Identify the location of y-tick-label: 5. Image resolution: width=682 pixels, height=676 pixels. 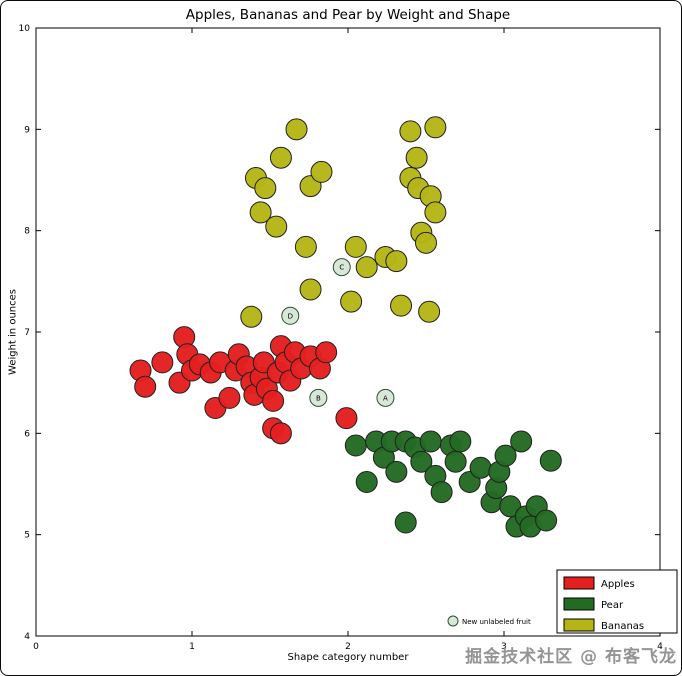
(27, 536).